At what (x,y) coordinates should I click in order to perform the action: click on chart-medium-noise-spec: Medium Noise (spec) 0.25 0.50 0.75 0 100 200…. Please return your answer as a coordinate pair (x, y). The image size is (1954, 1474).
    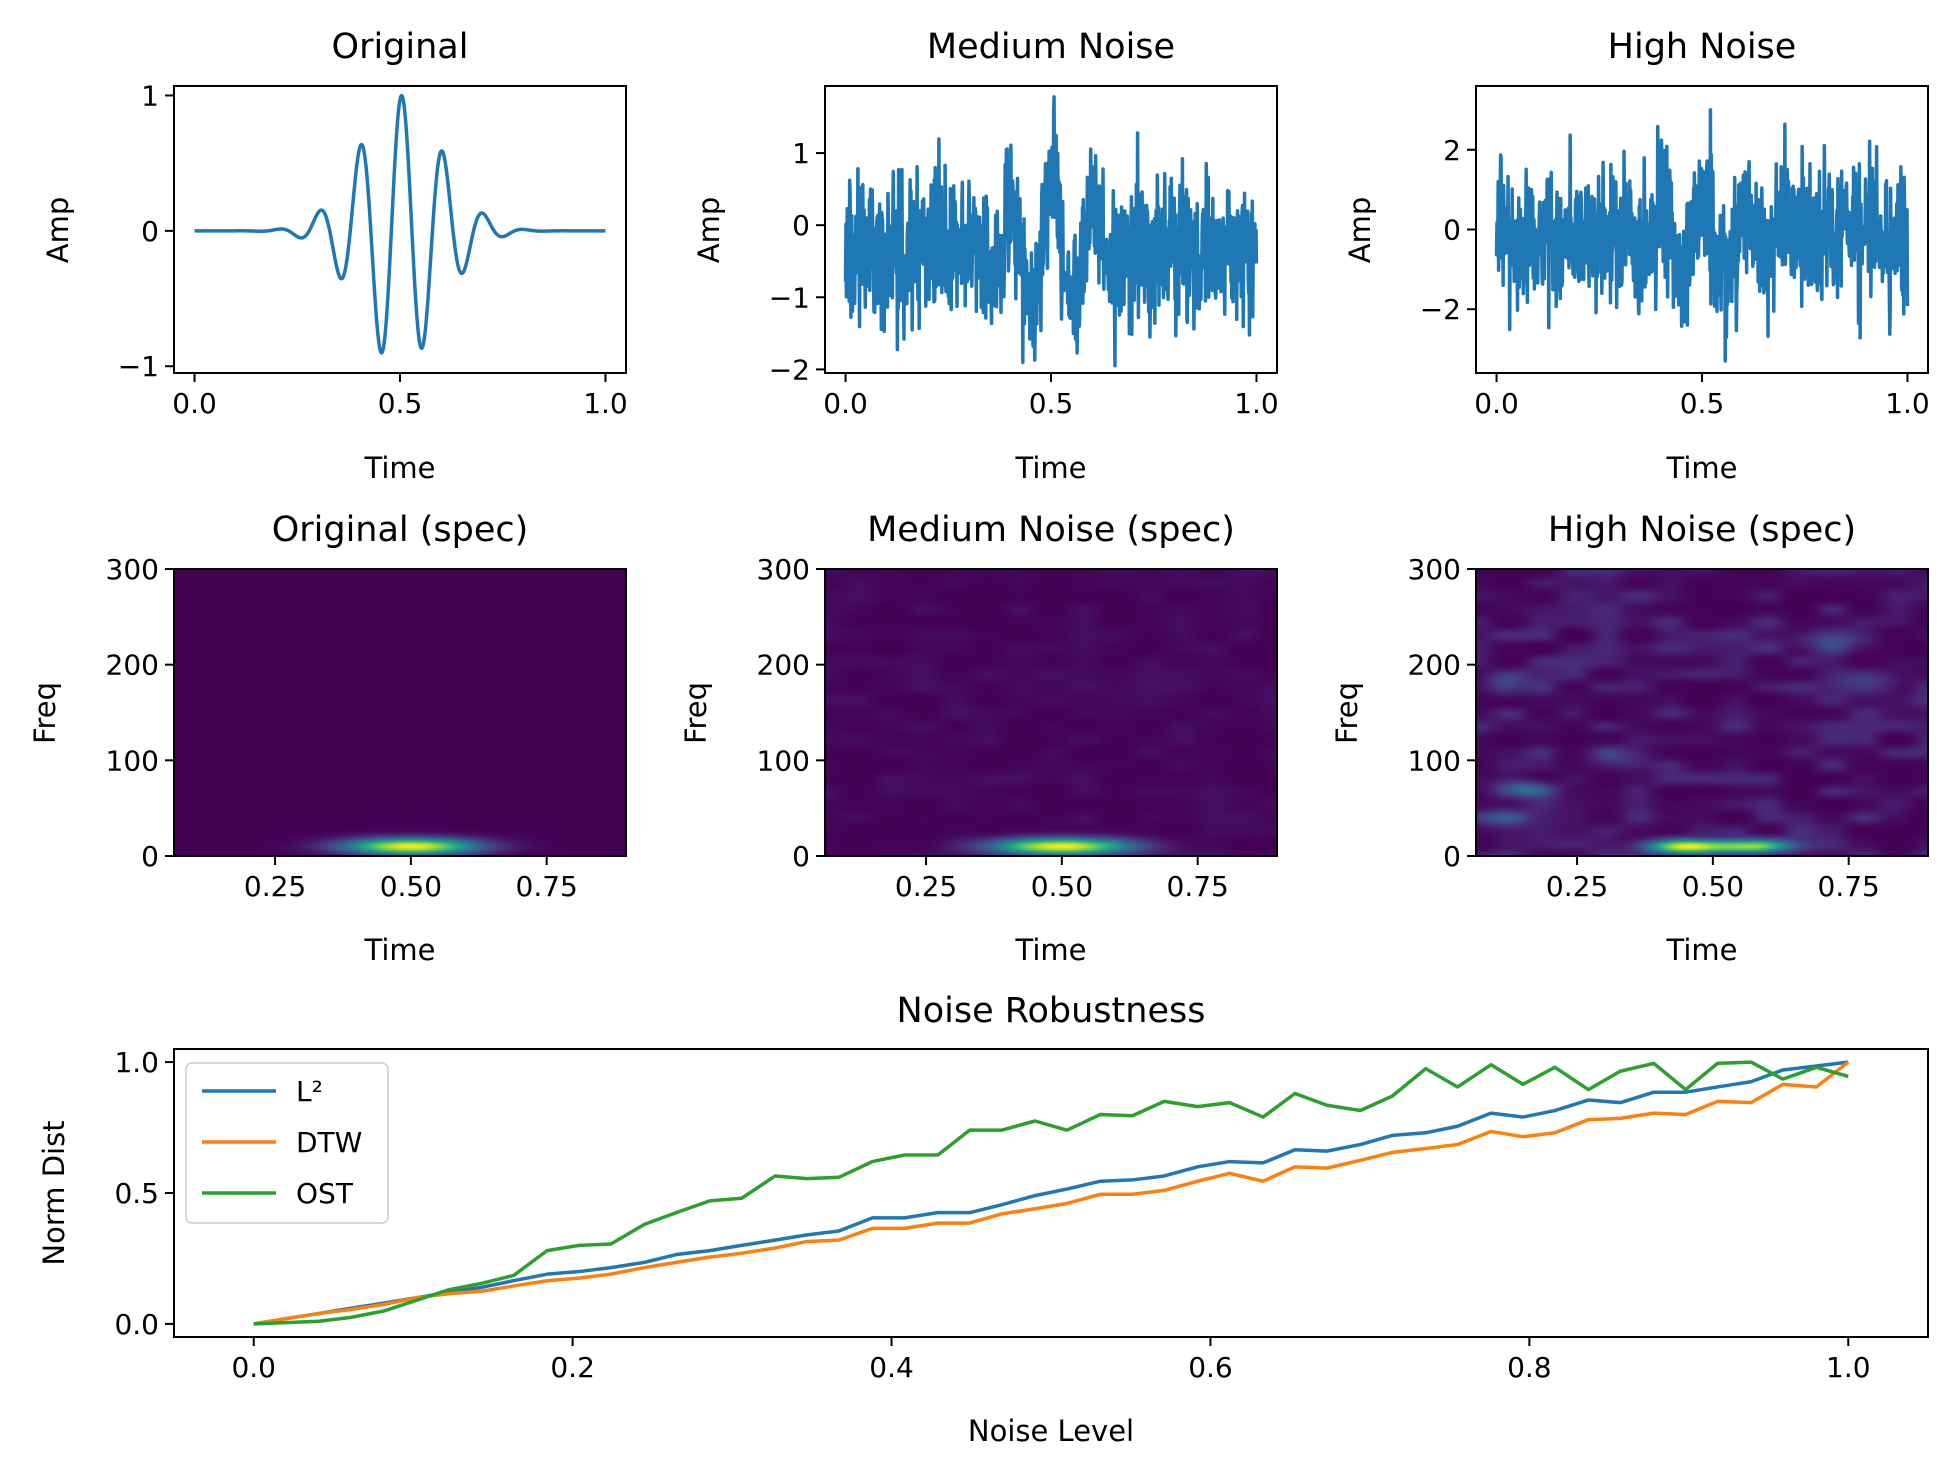
    Looking at the image, I should click on (978, 738).